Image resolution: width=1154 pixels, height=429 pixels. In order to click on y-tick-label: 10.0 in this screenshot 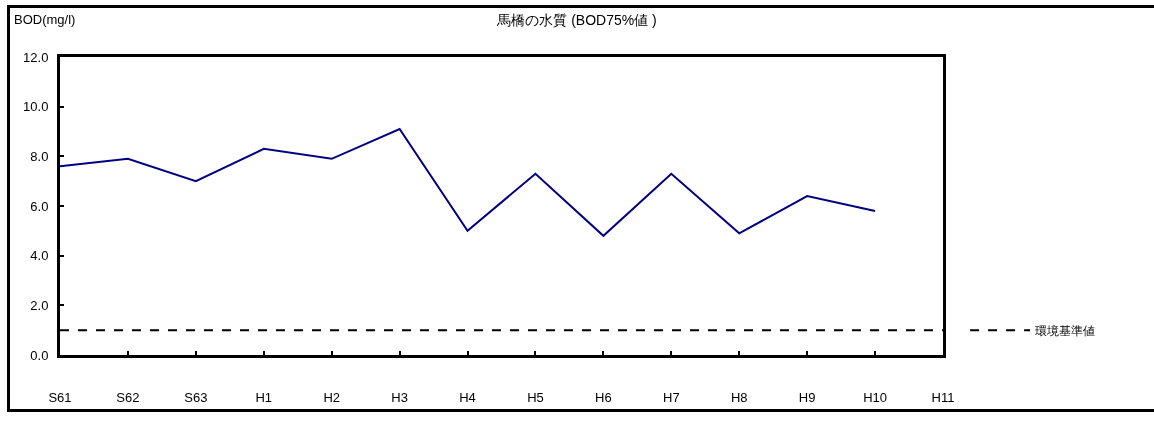, I will do `click(36, 107)`.